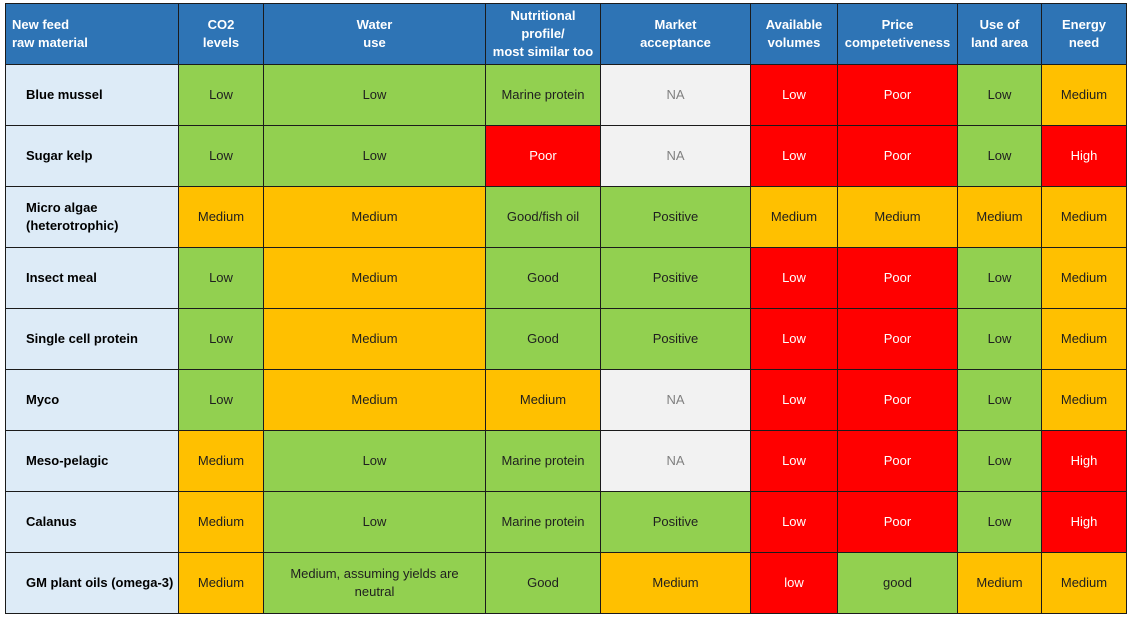 Image resolution: width=1131 pixels, height=622 pixels. What do you see at coordinates (92, 156) in the screenshot?
I see `row-label: Sugar kelp` at bounding box center [92, 156].